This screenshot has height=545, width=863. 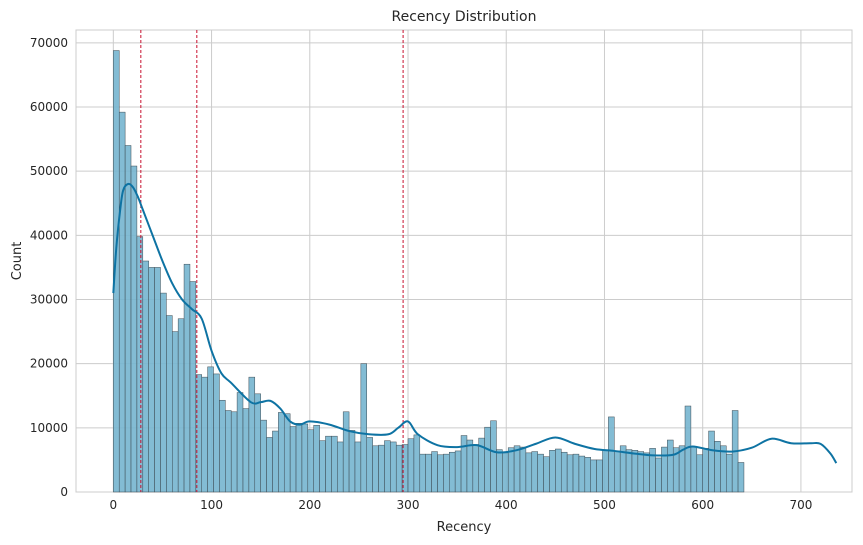 What do you see at coordinates (49, 428) in the screenshot?
I see `y-tick-label: 10000` at bounding box center [49, 428].